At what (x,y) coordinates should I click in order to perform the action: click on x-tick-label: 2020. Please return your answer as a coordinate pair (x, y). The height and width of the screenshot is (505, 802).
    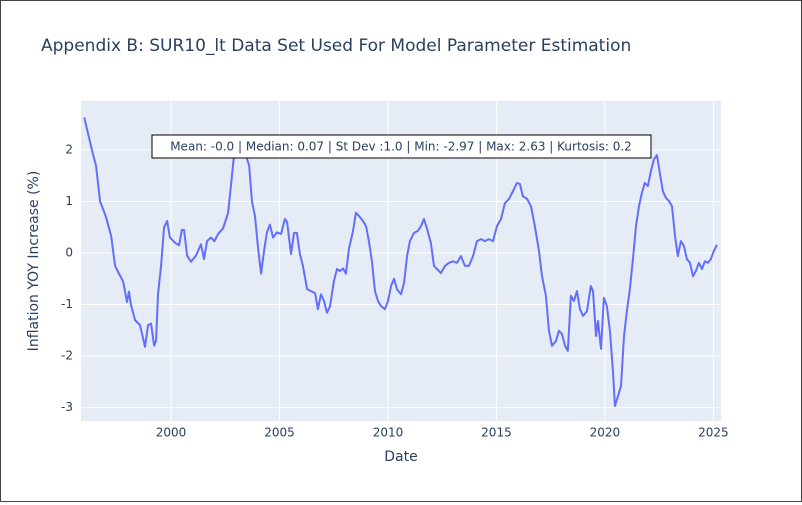
    Looking at the image, I should click on (605, 433).